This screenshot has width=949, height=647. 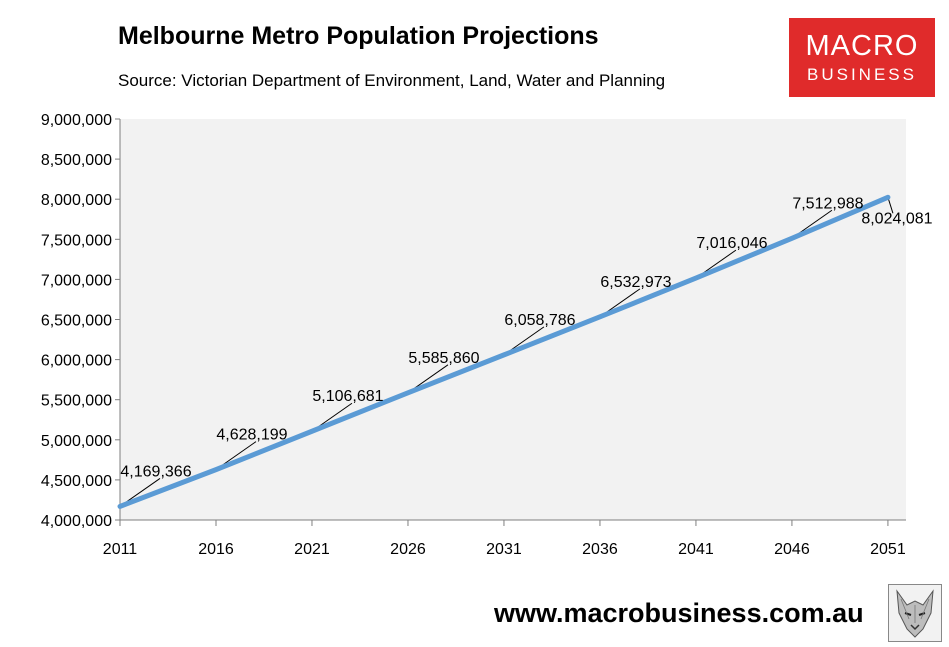 I want to click on y-tick-label: 7,500,000, so click(x=76, y=240).